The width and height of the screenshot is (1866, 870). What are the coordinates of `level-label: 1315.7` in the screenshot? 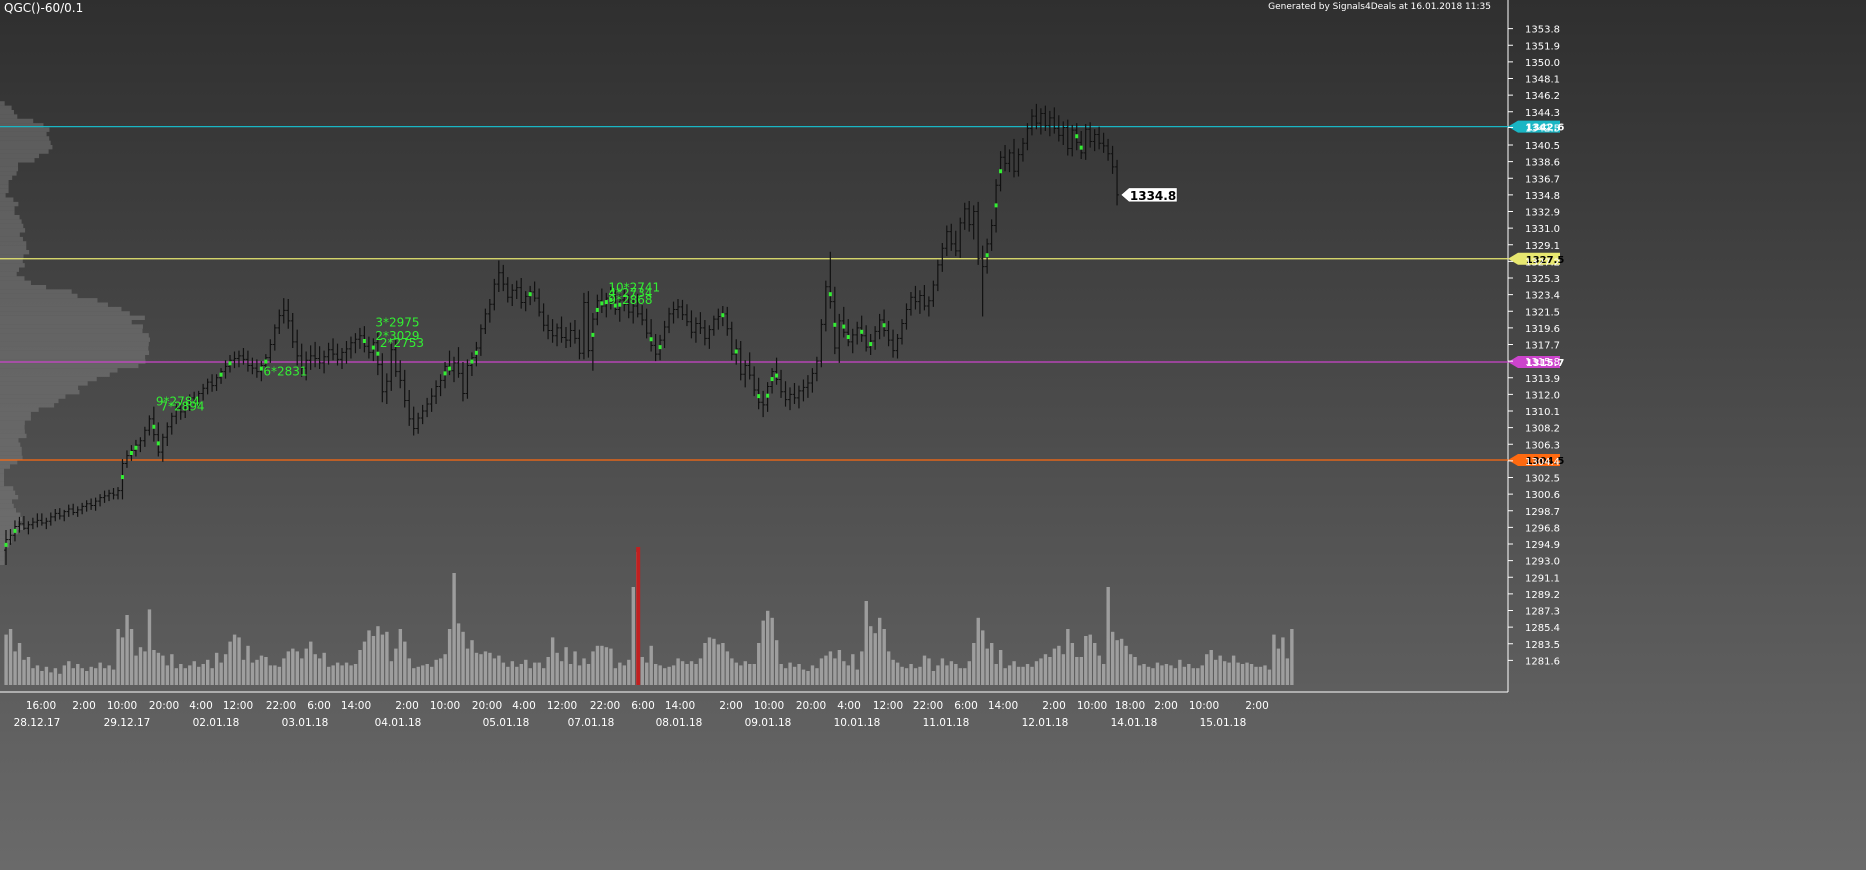 It's located at (1545, 363).